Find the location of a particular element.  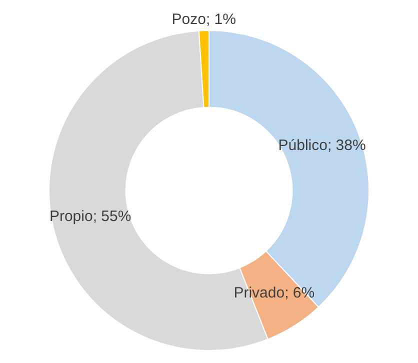

slice-label: Propio; 55% is located at coordinates (90, 217).